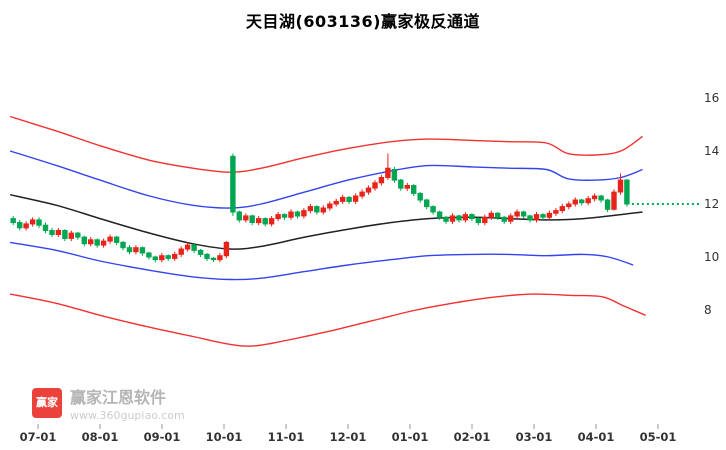 The width and height of the screenshot is (726, 450). I want to click on y-axis-tick-label: 12, so click(711, 204).